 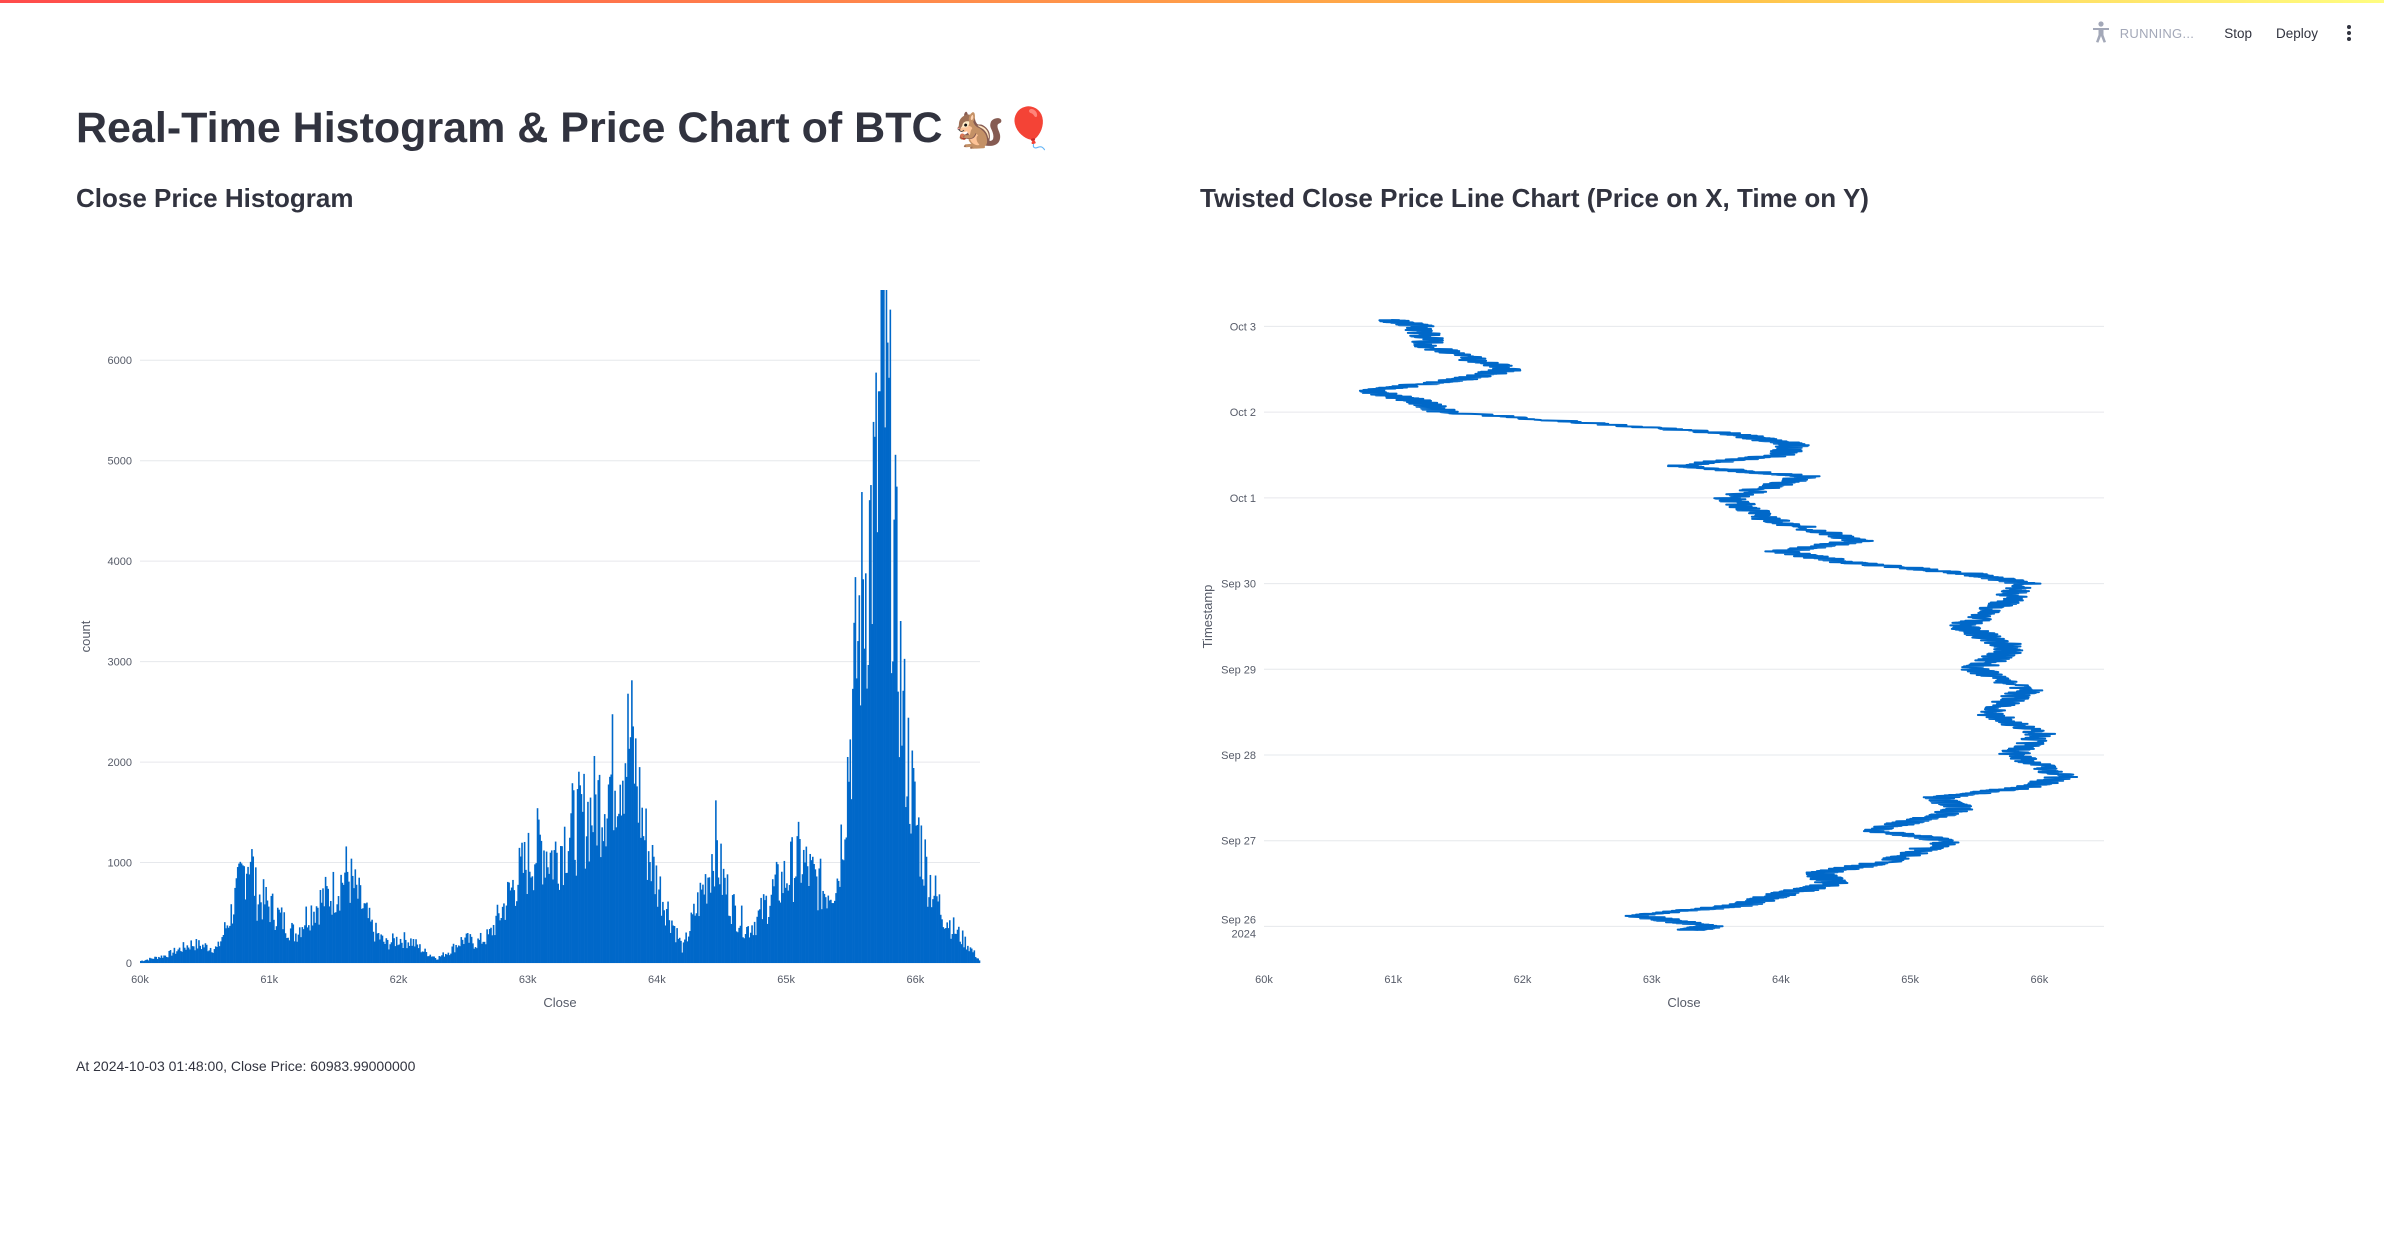 I want to click on deploy-button: Deploy, so click(x=2297, y=33).